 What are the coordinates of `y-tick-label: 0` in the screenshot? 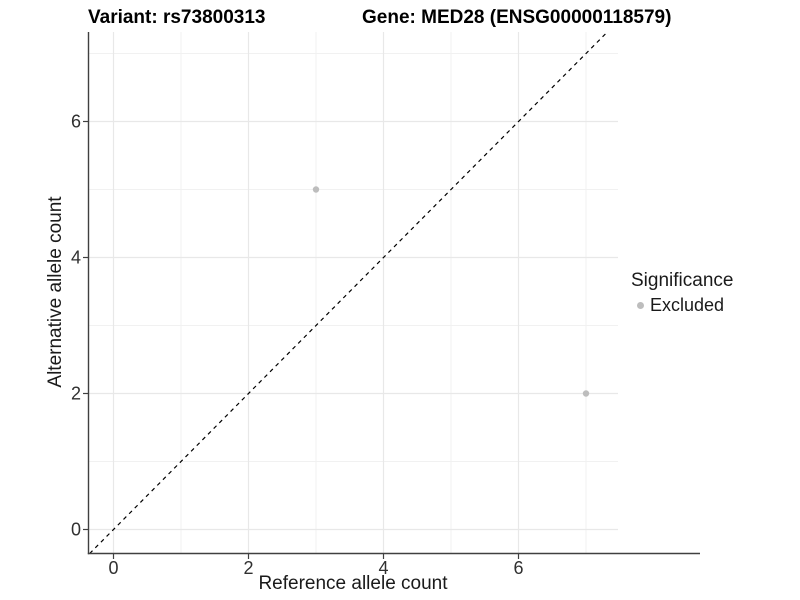 It's located at (76, 530).